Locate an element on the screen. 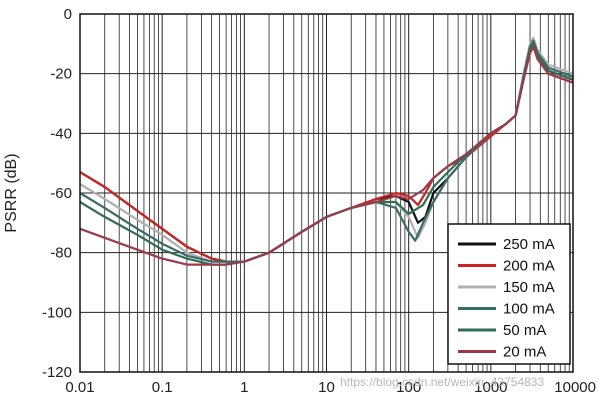 This screenshot has height=400, width=600. y-tick-labels: 0 -20 -40 -60 -80 -100 -120 is located at coordinates (57, 193).